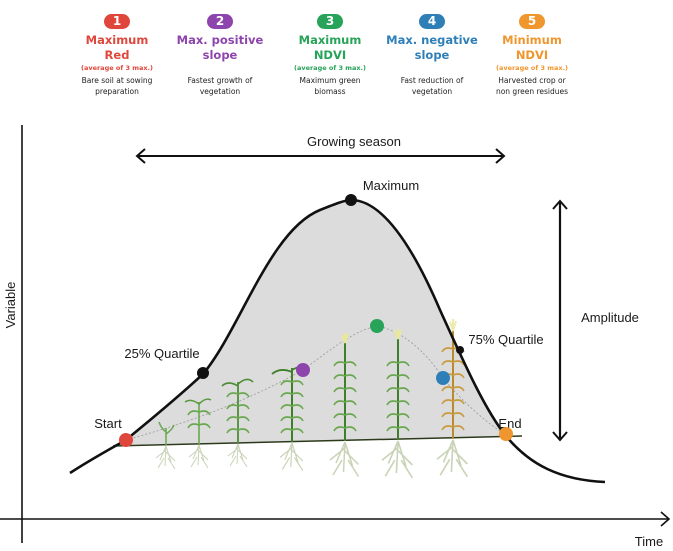 This screenshot has height=551, width=673. Describe the element at coordinates (345, 387) in the screenshot. I see `plant-tasseling` at that location.